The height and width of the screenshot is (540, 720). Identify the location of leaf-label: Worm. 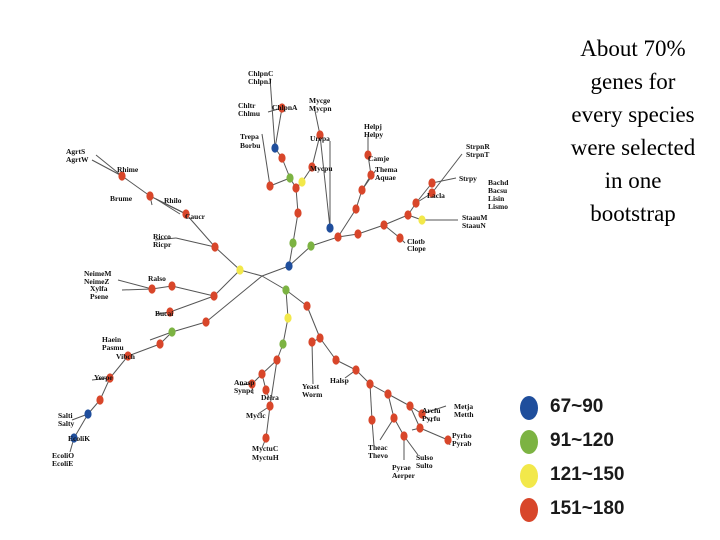
(312, 394).